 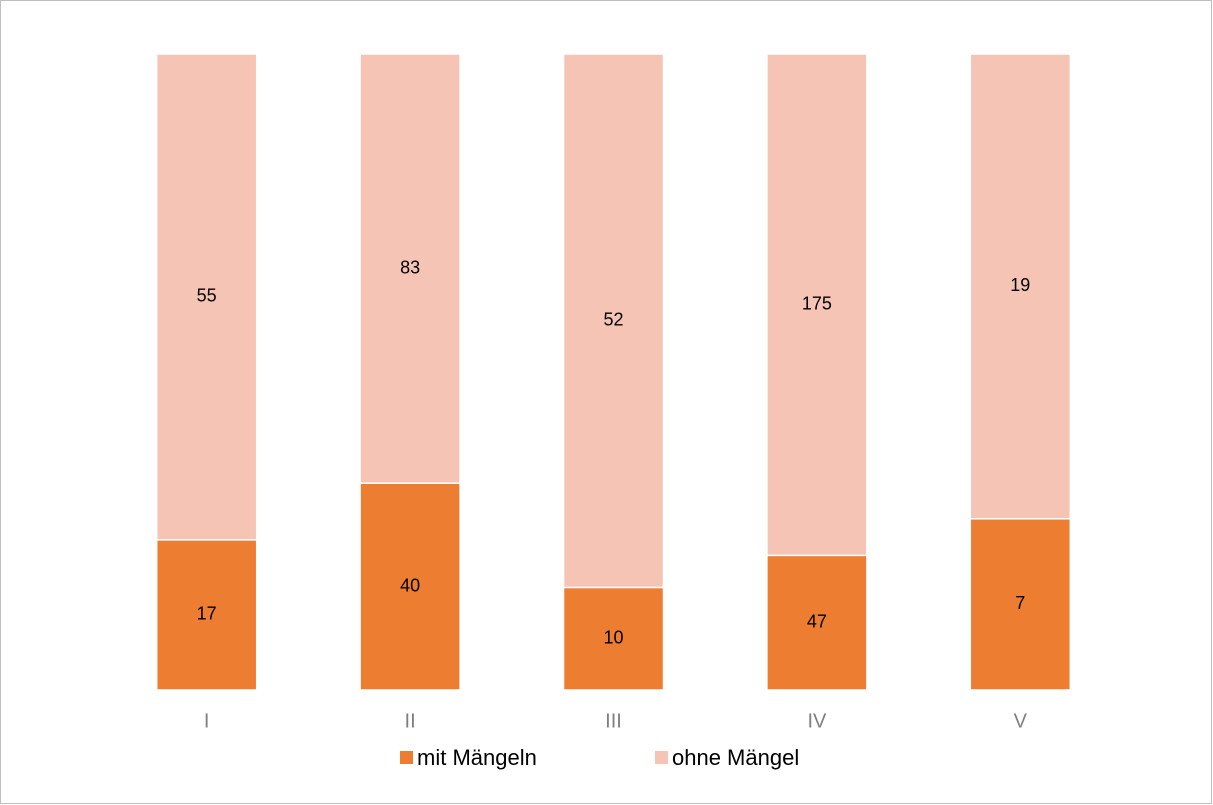 I want to click on data-label: 47, so click(x=817, y=621).